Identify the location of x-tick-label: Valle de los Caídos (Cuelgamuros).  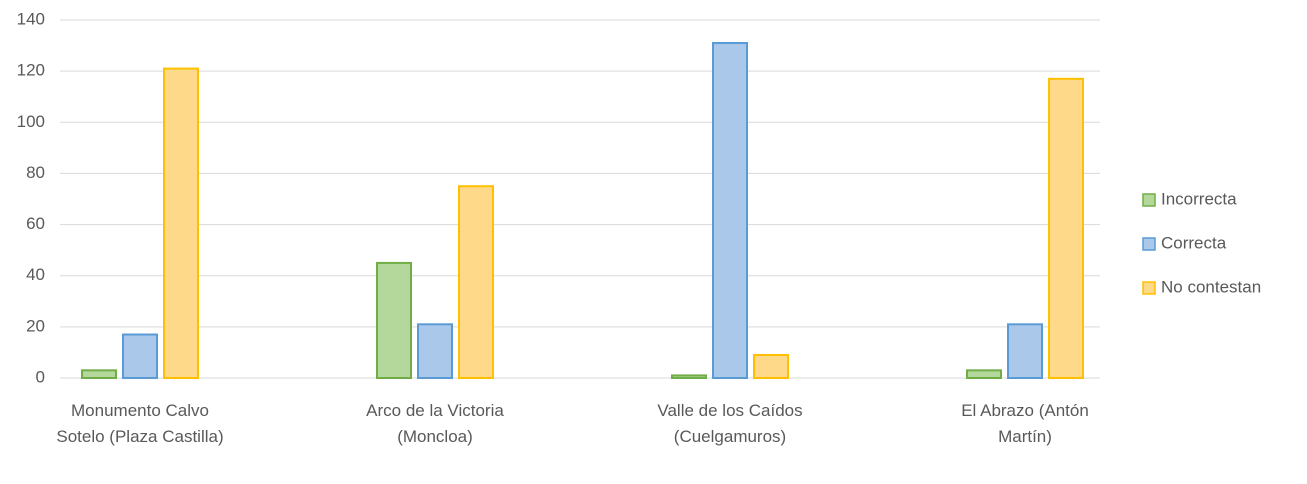
(730, 423).